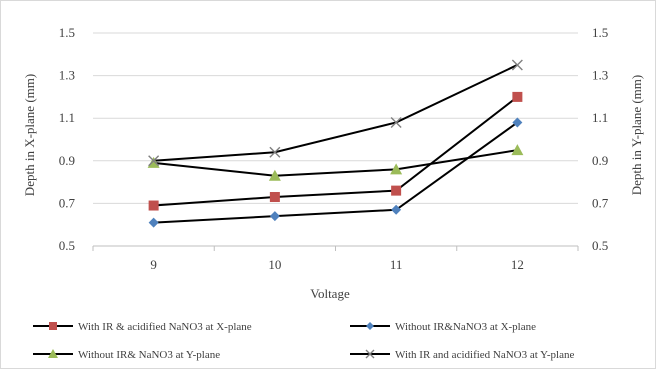 This screenshot has width=656, height=369. What do you see at coordinates (149, 355) in the screenshot?
I see `legend-label: Without IR& NaNO3 at Y-plane` at bounding box center [149, 355].